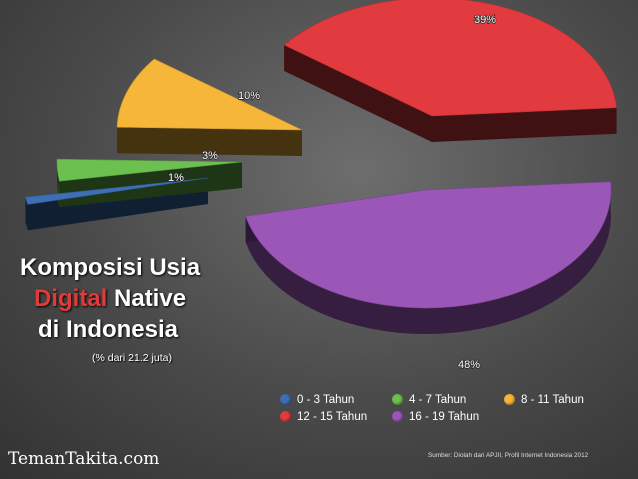  I want to click on brand-watermark: TemanTakita.com, so click(84, 459).